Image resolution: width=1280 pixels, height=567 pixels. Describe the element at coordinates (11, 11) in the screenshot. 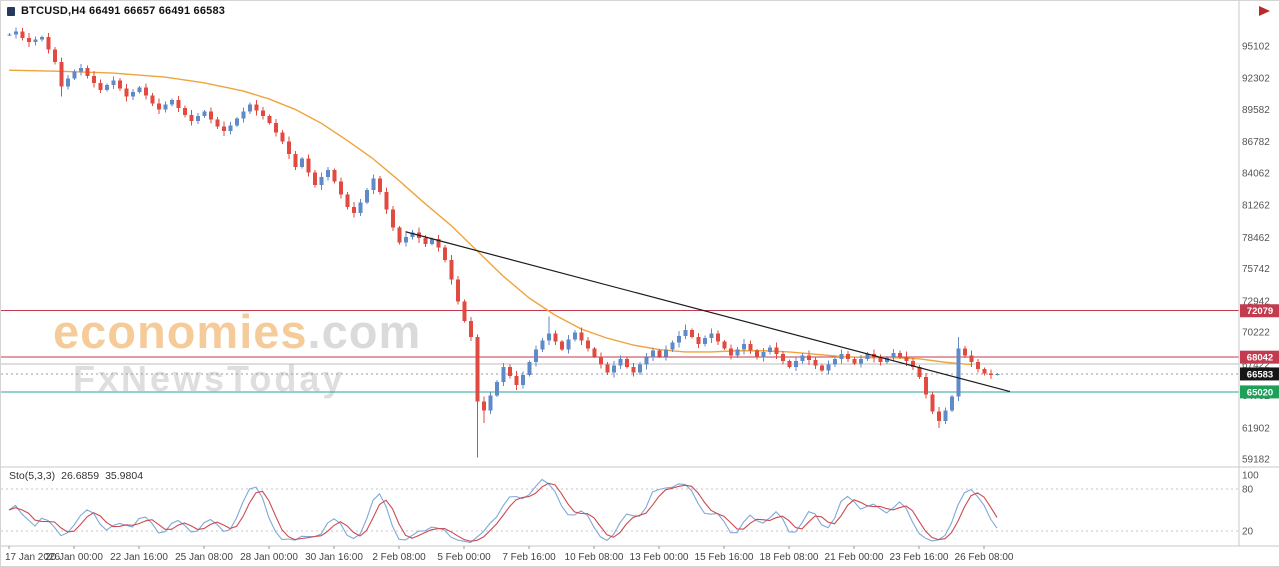

I see `symbol-flag-icon` at that location.